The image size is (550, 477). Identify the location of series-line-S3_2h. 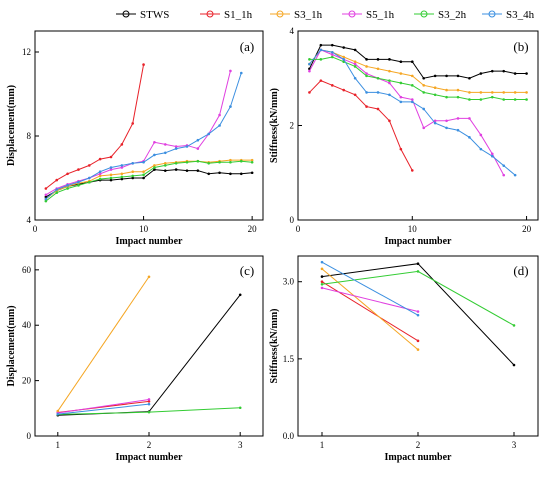
(149, 181).